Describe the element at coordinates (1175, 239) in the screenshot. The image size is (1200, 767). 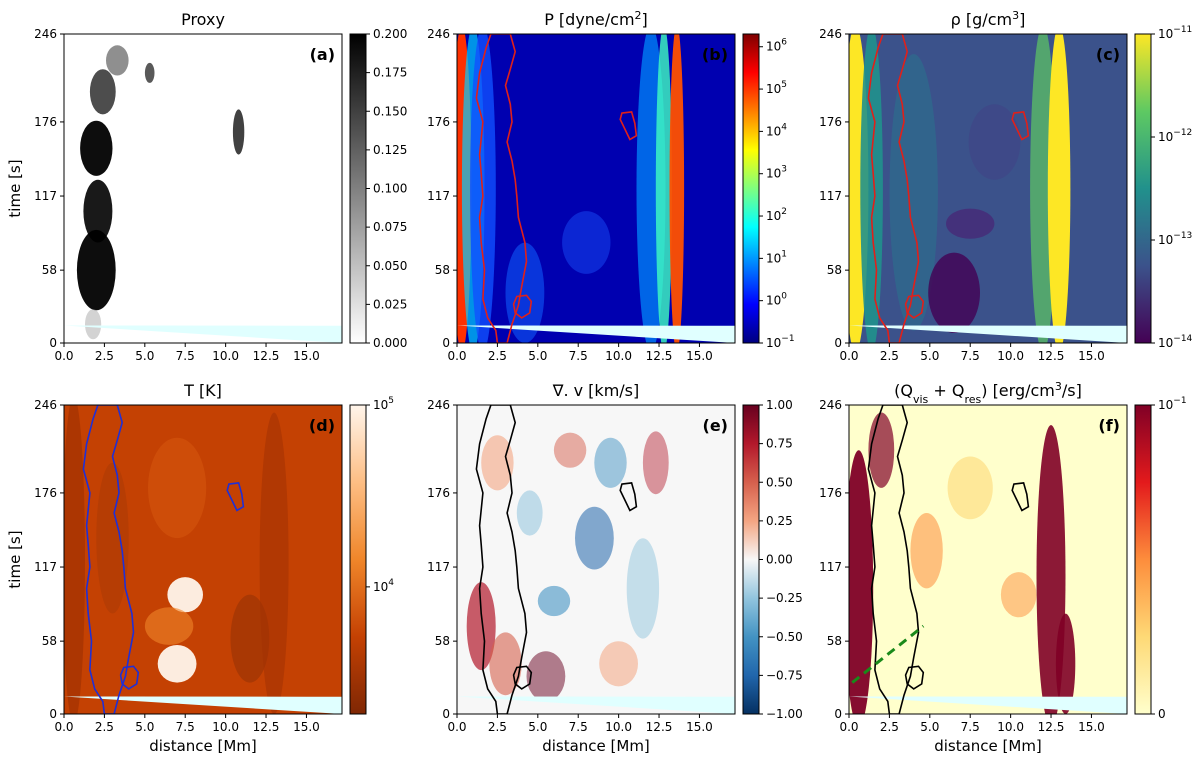
I see `colorbar-tick-label: 10⁻¹³` at that location.